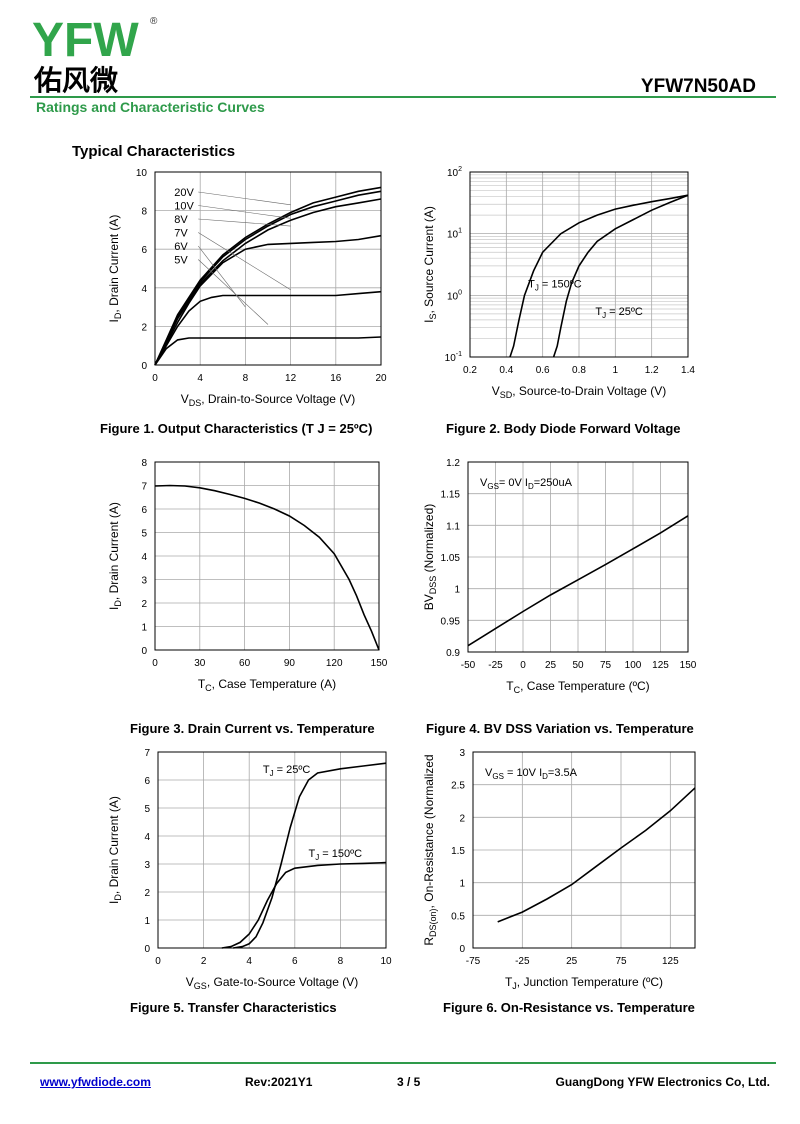  I want to click on typical-characteristics-title: Typical Characteristics, so click(154, 151).